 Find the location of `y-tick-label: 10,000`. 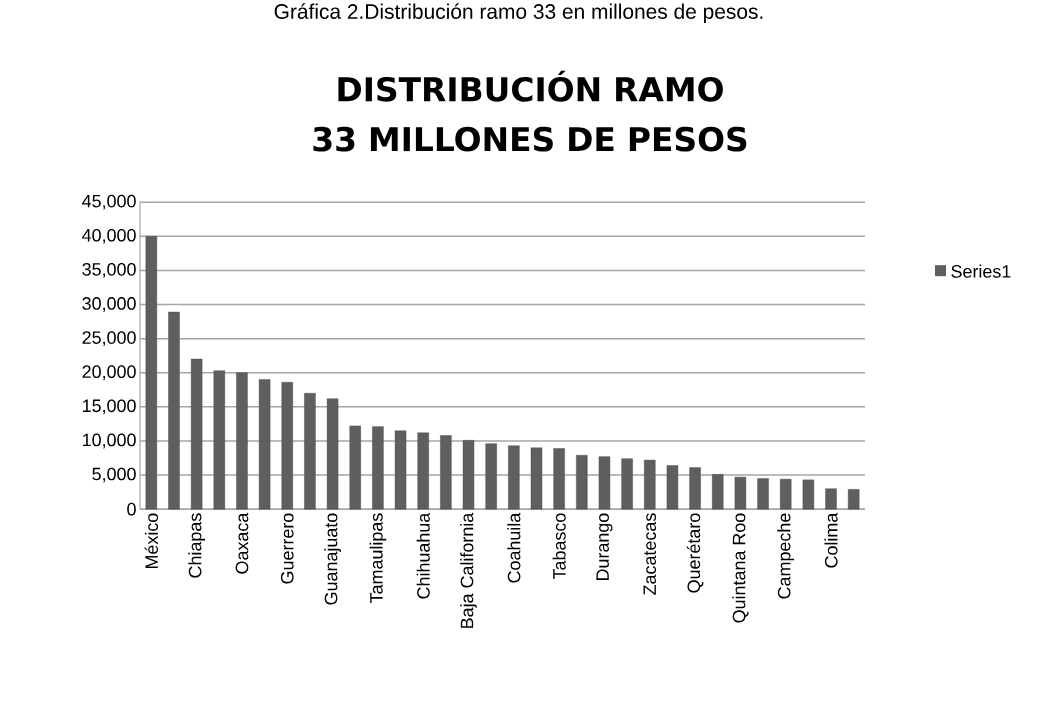

y-tick-label: 10,000 is located at coordinates (109, 441).